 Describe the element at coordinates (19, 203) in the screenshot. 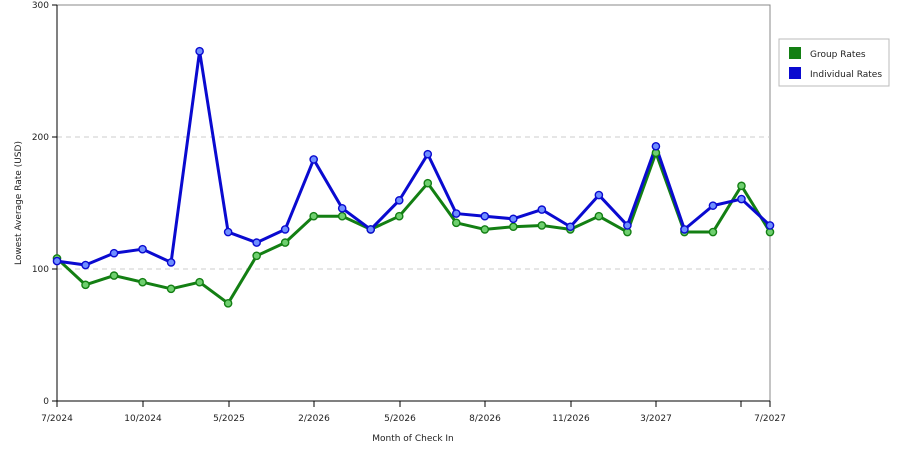

I see `y-axis-title: Lowest Average Rate (USD)` at that location.